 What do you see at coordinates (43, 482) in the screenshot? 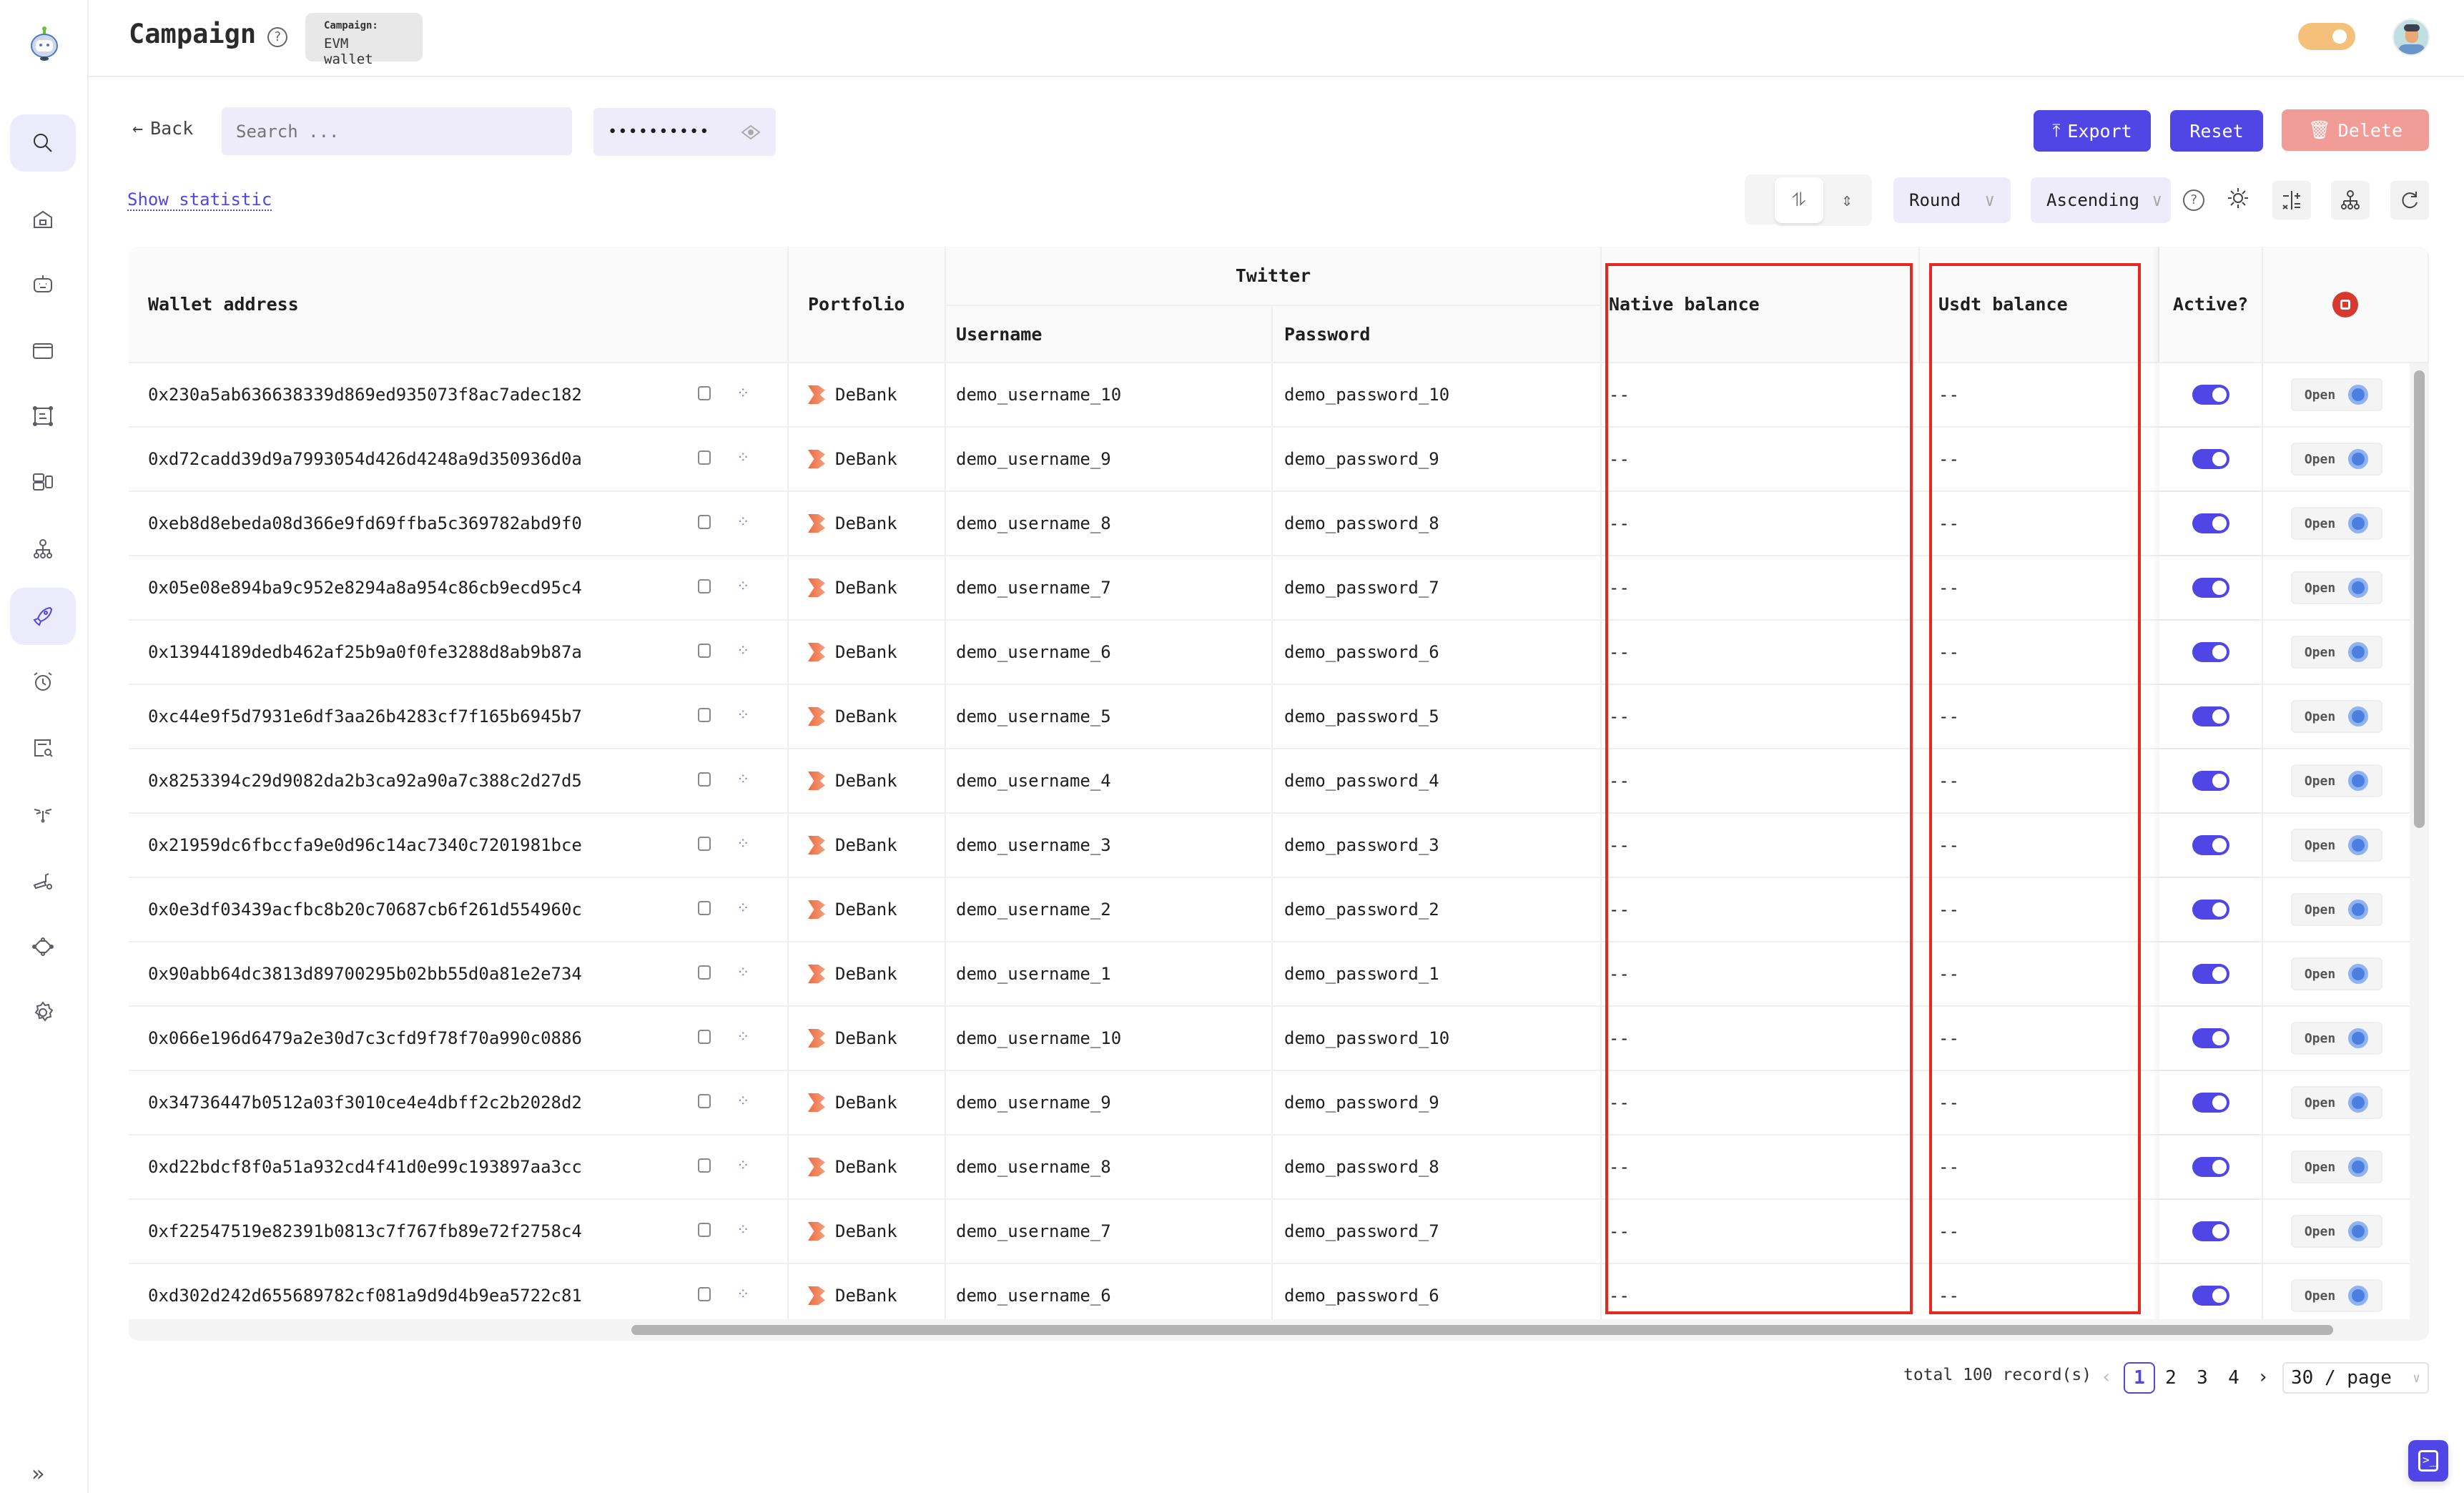
I see `sidebar-item-layout` at bounding box center [43, 482].